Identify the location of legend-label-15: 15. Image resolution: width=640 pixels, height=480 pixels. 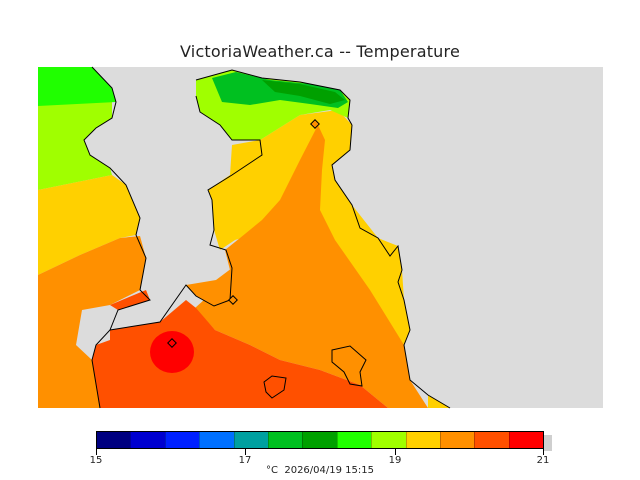
(96, 460).